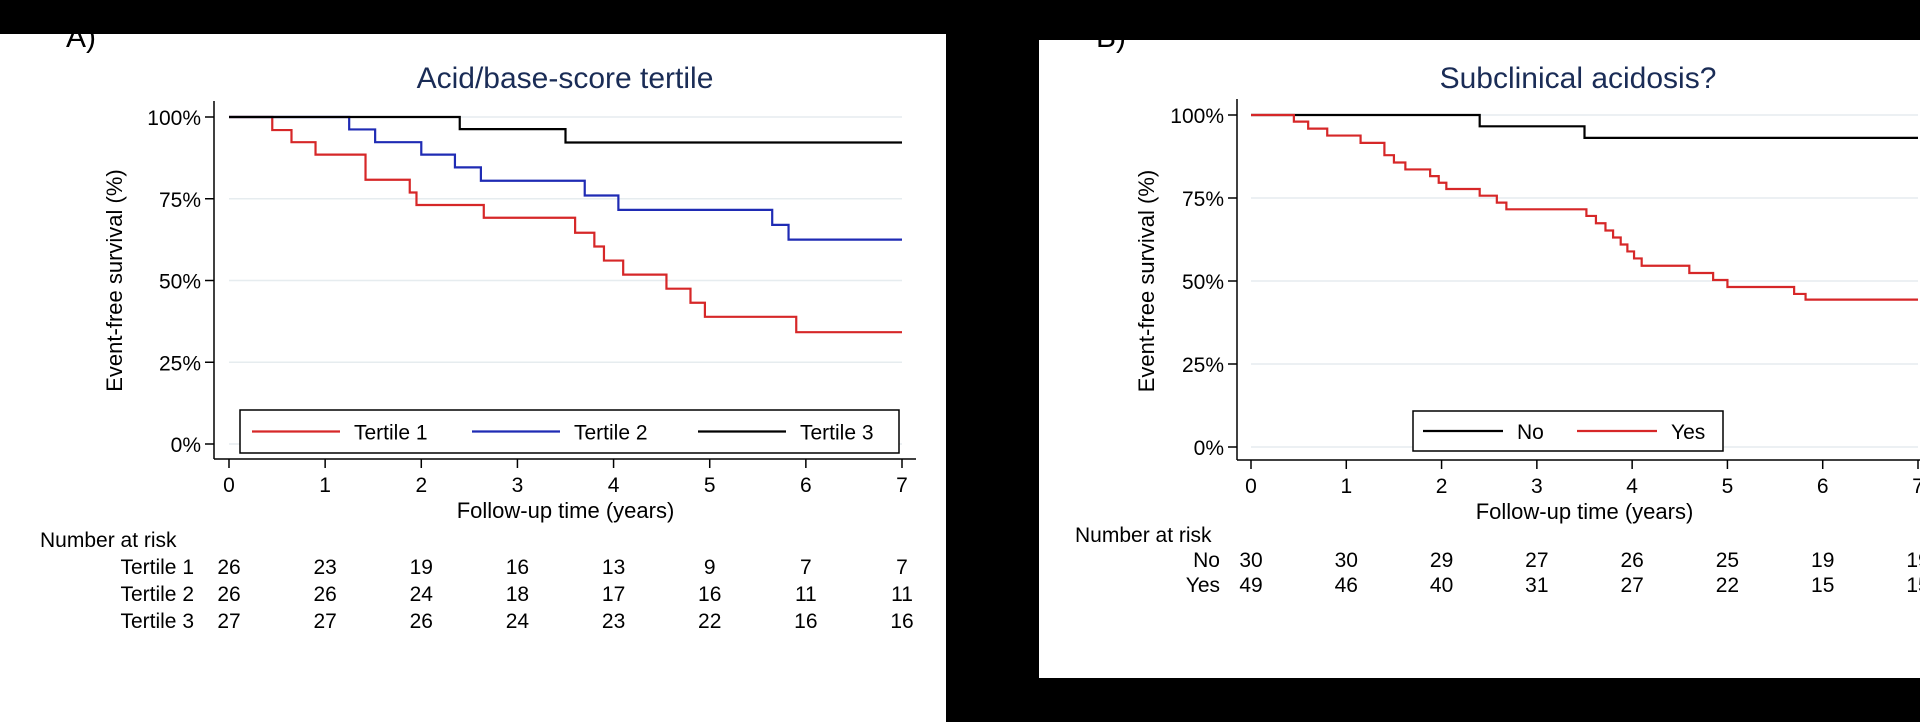 Image resolution: width=1920 pixels, height=722 pixels. Describe the element at coordinates (613, 594) in the screenshot. I see `risk-value: 17` at that location.